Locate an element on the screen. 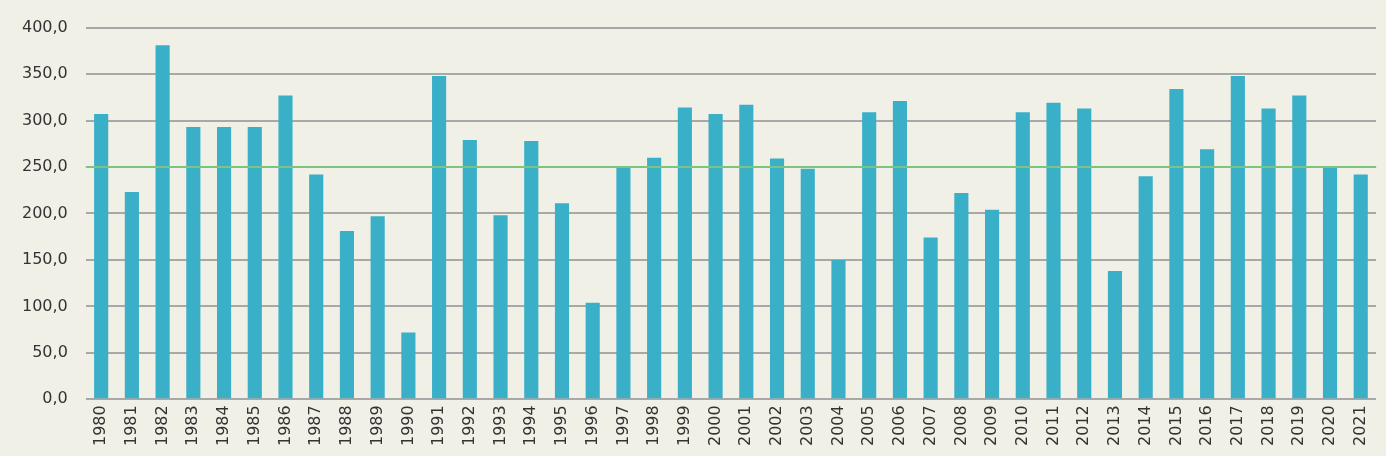 Image resolution: width=1386 pixels, height=456 pixels. x-tick-label: 1993 is located at coordinates (499, 425).